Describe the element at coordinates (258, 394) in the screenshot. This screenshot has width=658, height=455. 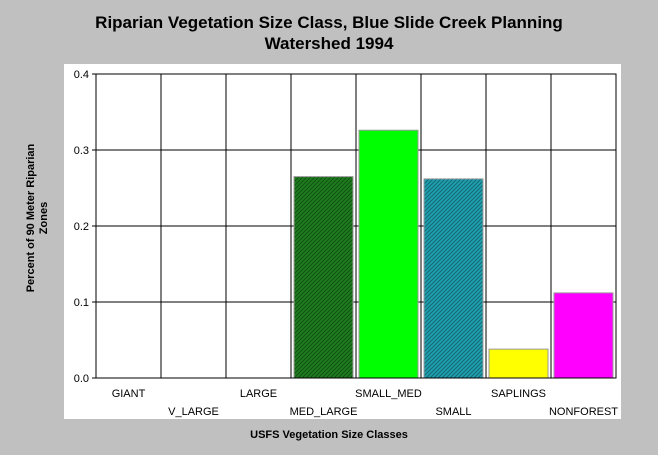
I see `x-tick-label: LARGE` at that location.